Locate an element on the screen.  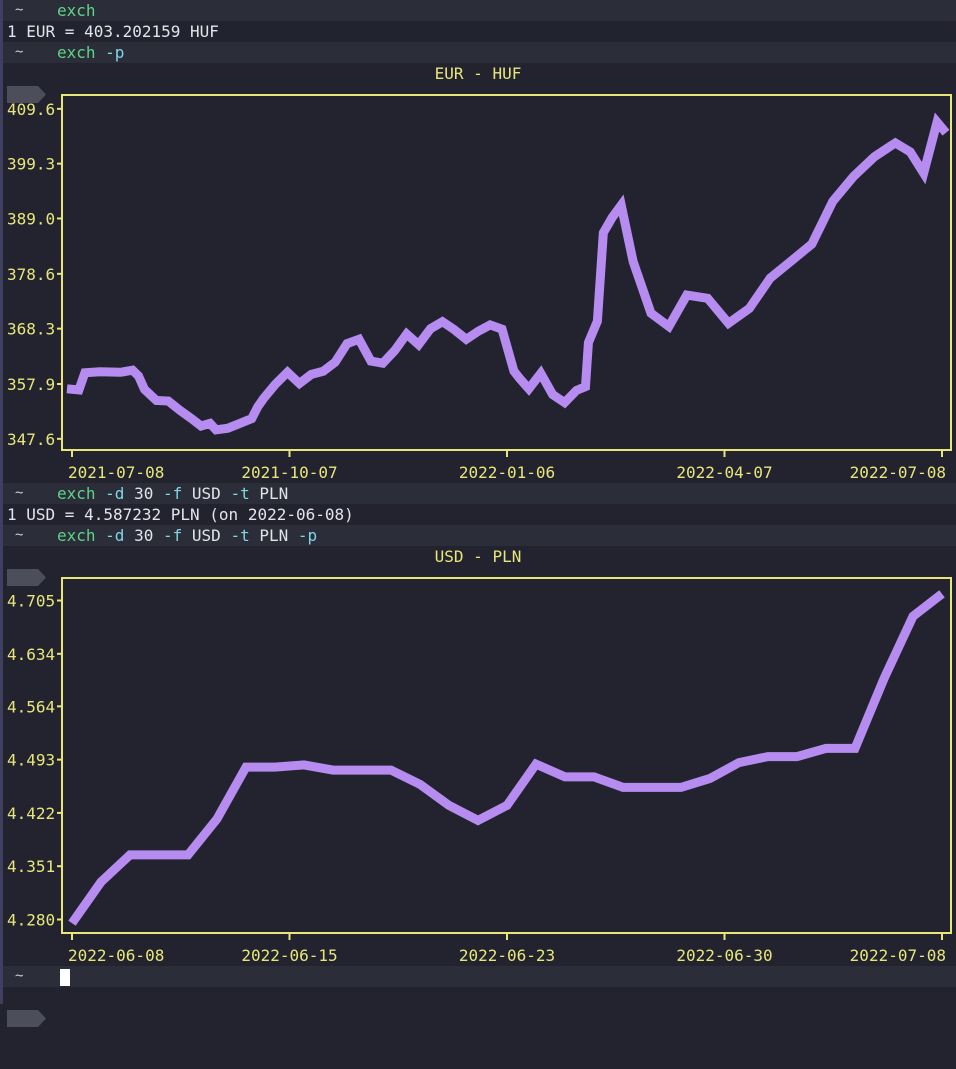
command-text: exch -p is located at coordinates (91, 52).